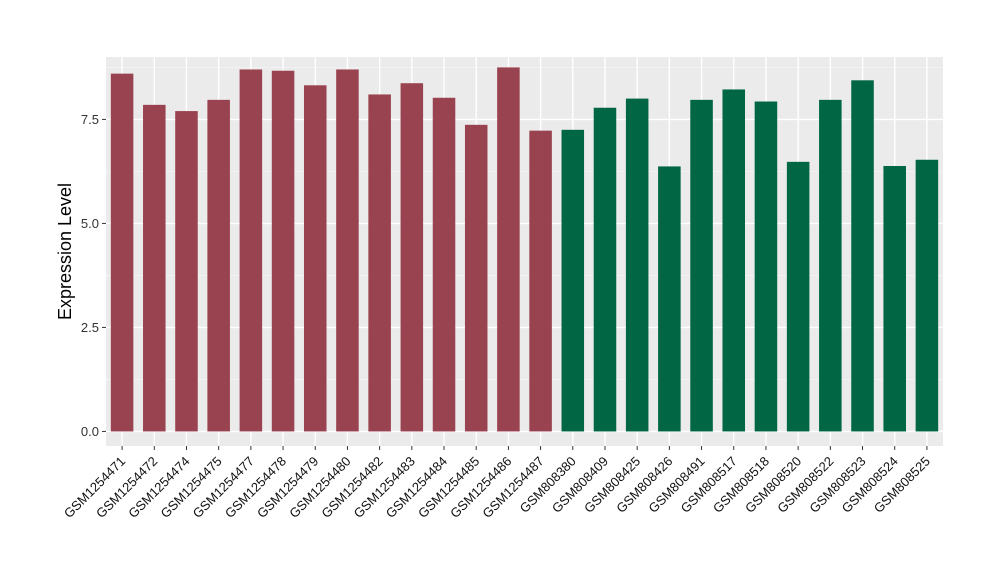 This screenshot has width=1000, height=580. Describe the element at coordinates (701, 265) in the screenshot. I see `bar-gsm808491` at that location.